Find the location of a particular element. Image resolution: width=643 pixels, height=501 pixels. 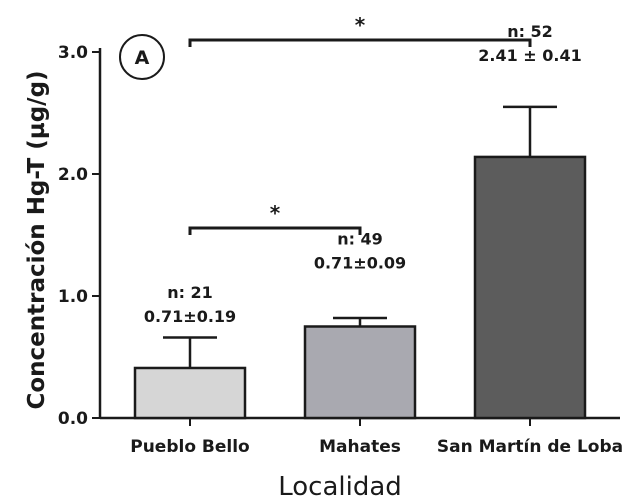

y-tick-label: 1.0 is located at coordinates (73, 297).